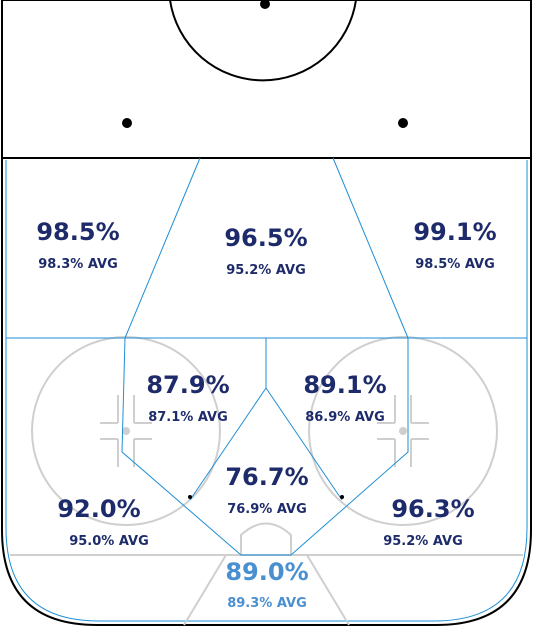 This screenshot has height=627, width=533. I want to click on zone-right-high-slot: 89.1% 86.9% AVG, so click(344, 398).